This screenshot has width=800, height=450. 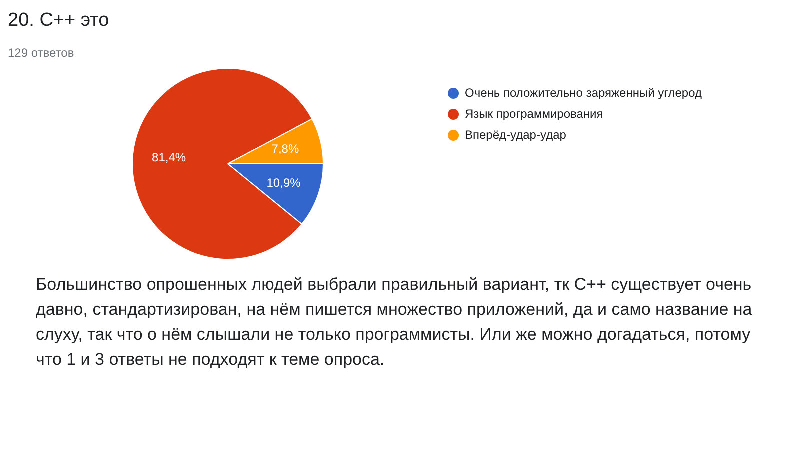 I want to click on legend-label: Вперёд-удар-удар, so click(x=515, y=135).